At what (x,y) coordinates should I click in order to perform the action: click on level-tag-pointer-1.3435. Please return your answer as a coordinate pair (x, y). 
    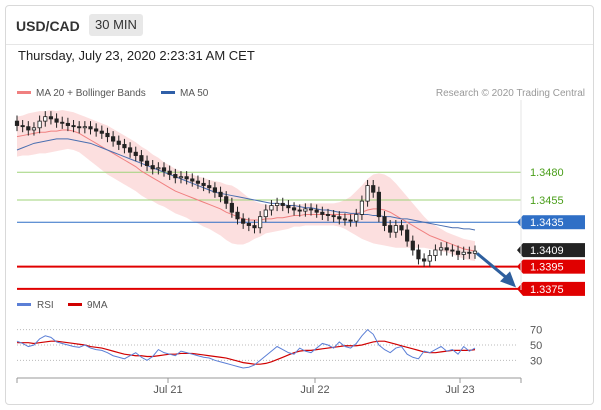
    Looking at the image, I should click on (520, 222).